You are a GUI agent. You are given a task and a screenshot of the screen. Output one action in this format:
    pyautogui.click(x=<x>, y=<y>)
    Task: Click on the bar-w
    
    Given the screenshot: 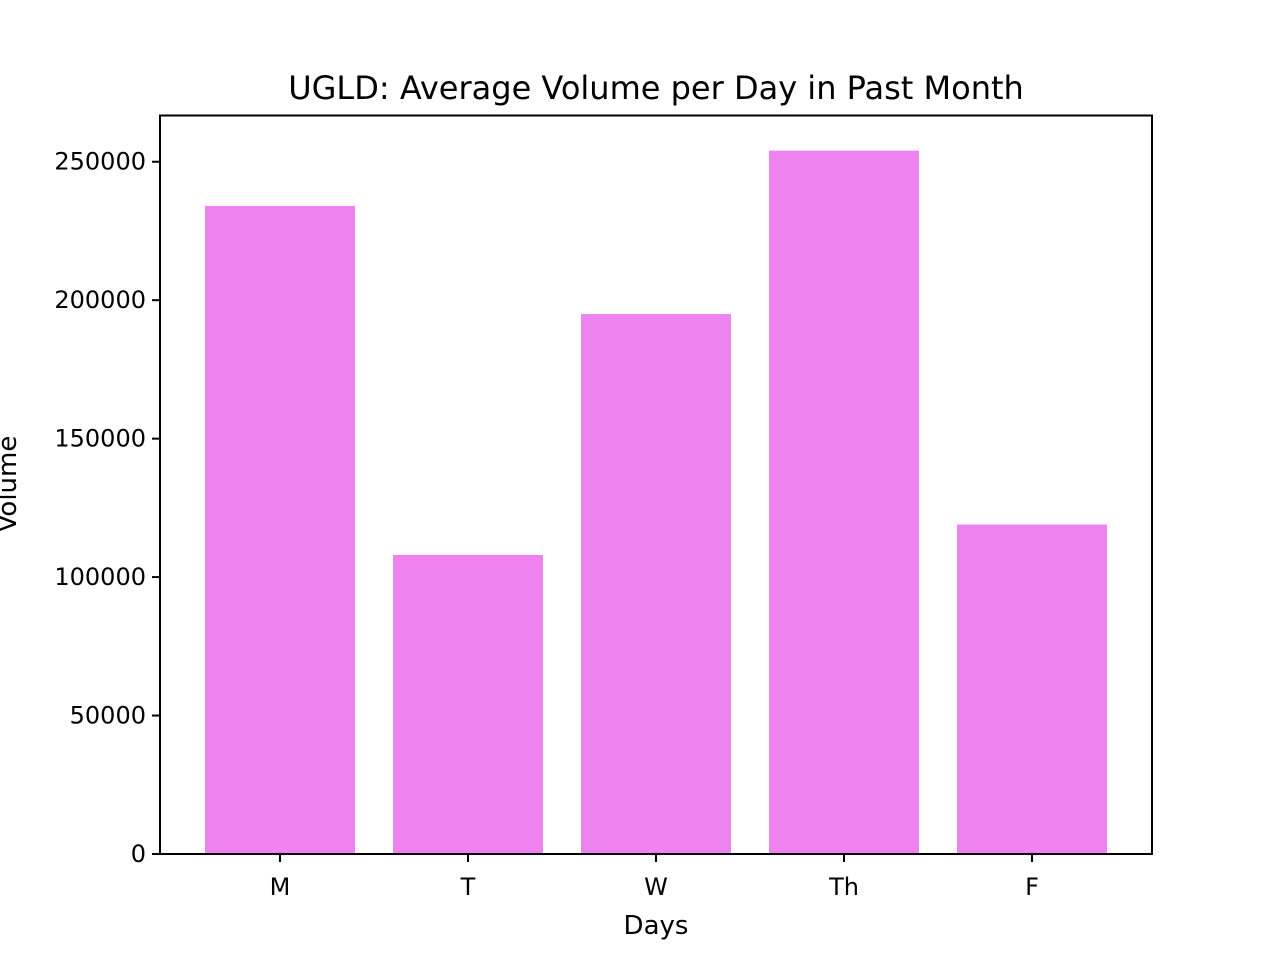 What is the action you would take?
    pyautogui.click(x=656, y=584)
    